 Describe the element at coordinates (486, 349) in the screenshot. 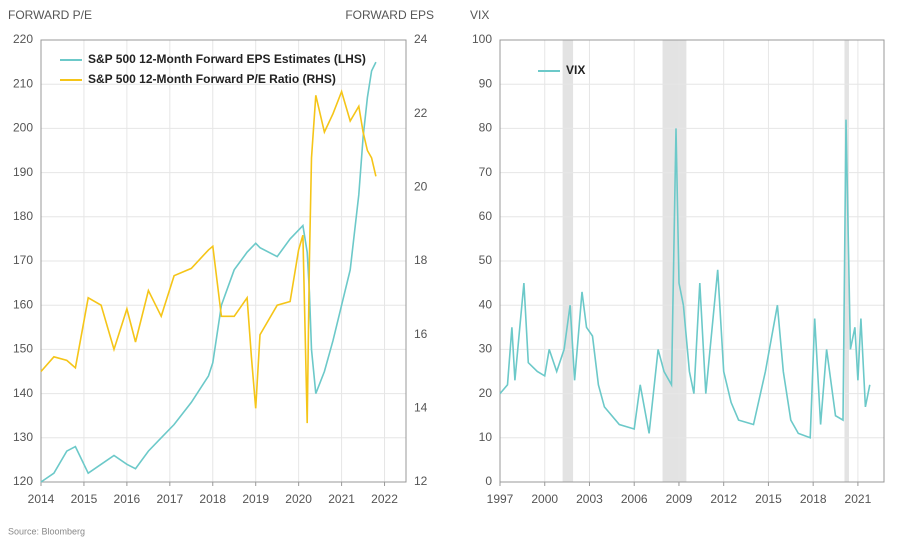

I see `y-tick-label: 30` at that location.